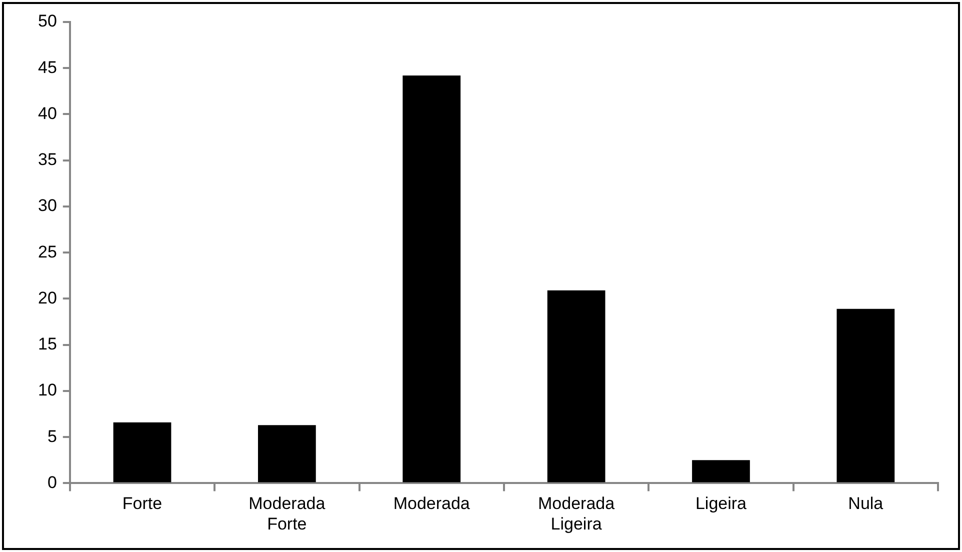  What do you see at coordinates (47, 206) in the screenshot?
I see `y-tick-label: 30` at bounding box center [47, 206].